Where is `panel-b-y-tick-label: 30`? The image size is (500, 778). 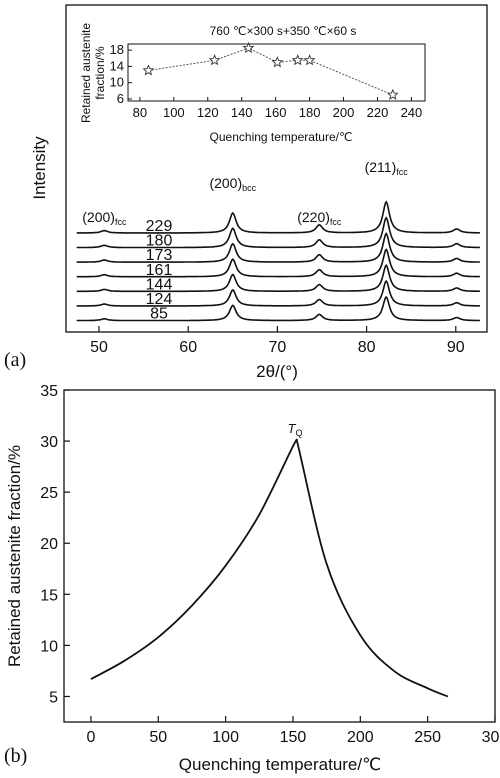 panel-b-y-tick-label: 30 is located at coordinates (49, 442).